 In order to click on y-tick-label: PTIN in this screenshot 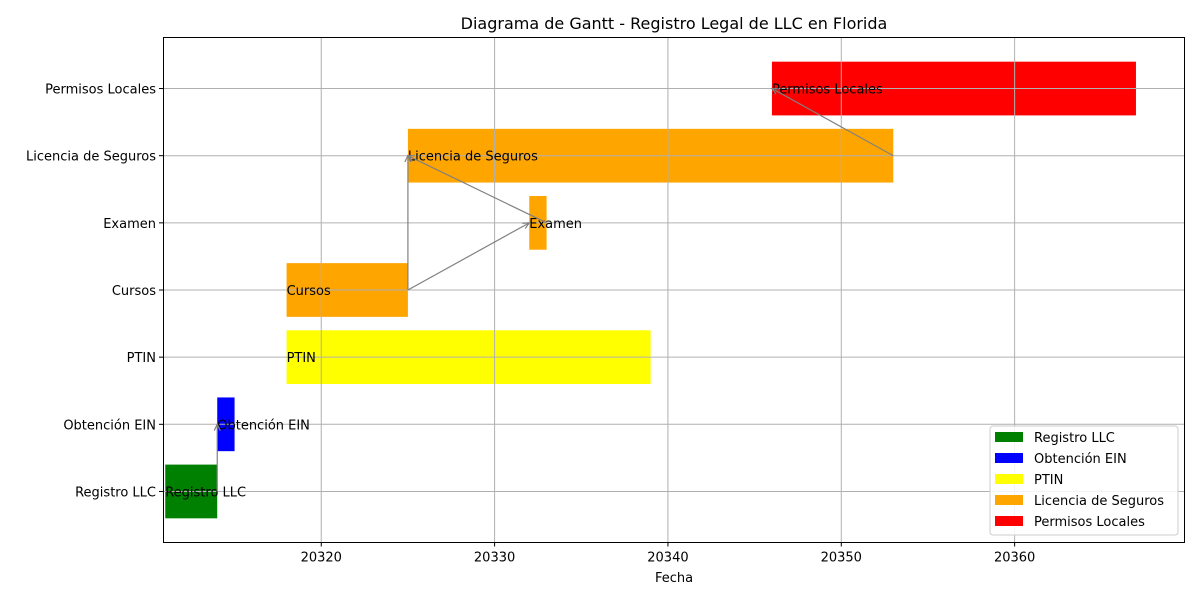, I will do `click(141, 358)`.